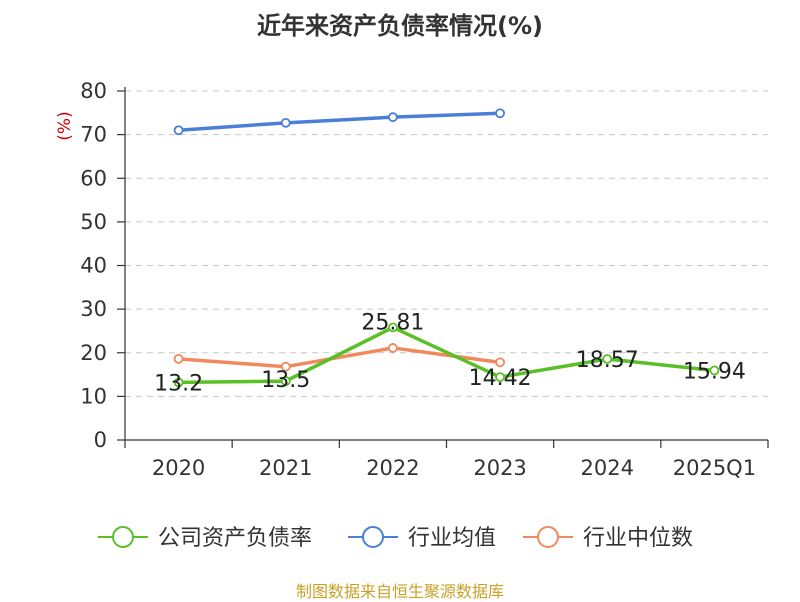 The width and height of the screenshot is (800, 602). Describe the element at coordinates (285, 468) in the screenshot. I see `x-tick-label: 2021` at that location.